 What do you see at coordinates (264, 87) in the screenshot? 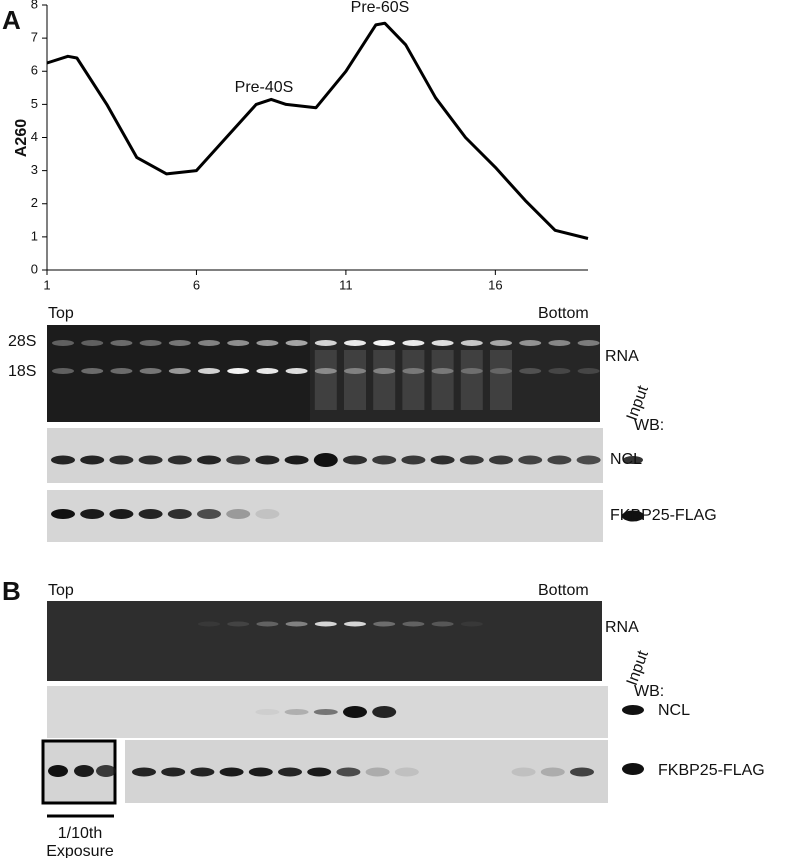
I see `annotation: Pre-40S` at bounding box center [264, 87].